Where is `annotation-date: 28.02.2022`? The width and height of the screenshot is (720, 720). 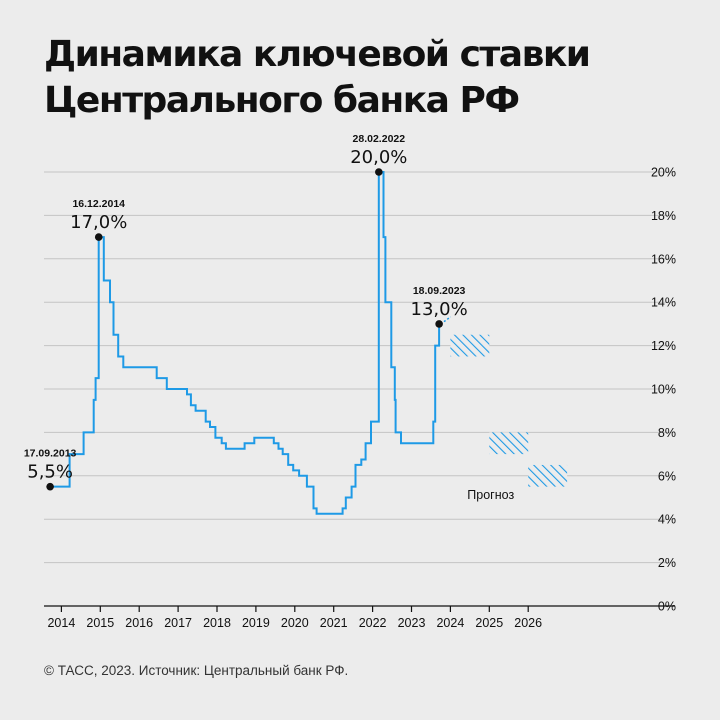 annotation-date: 28.02.2022 is located at coordinates (379, 139).